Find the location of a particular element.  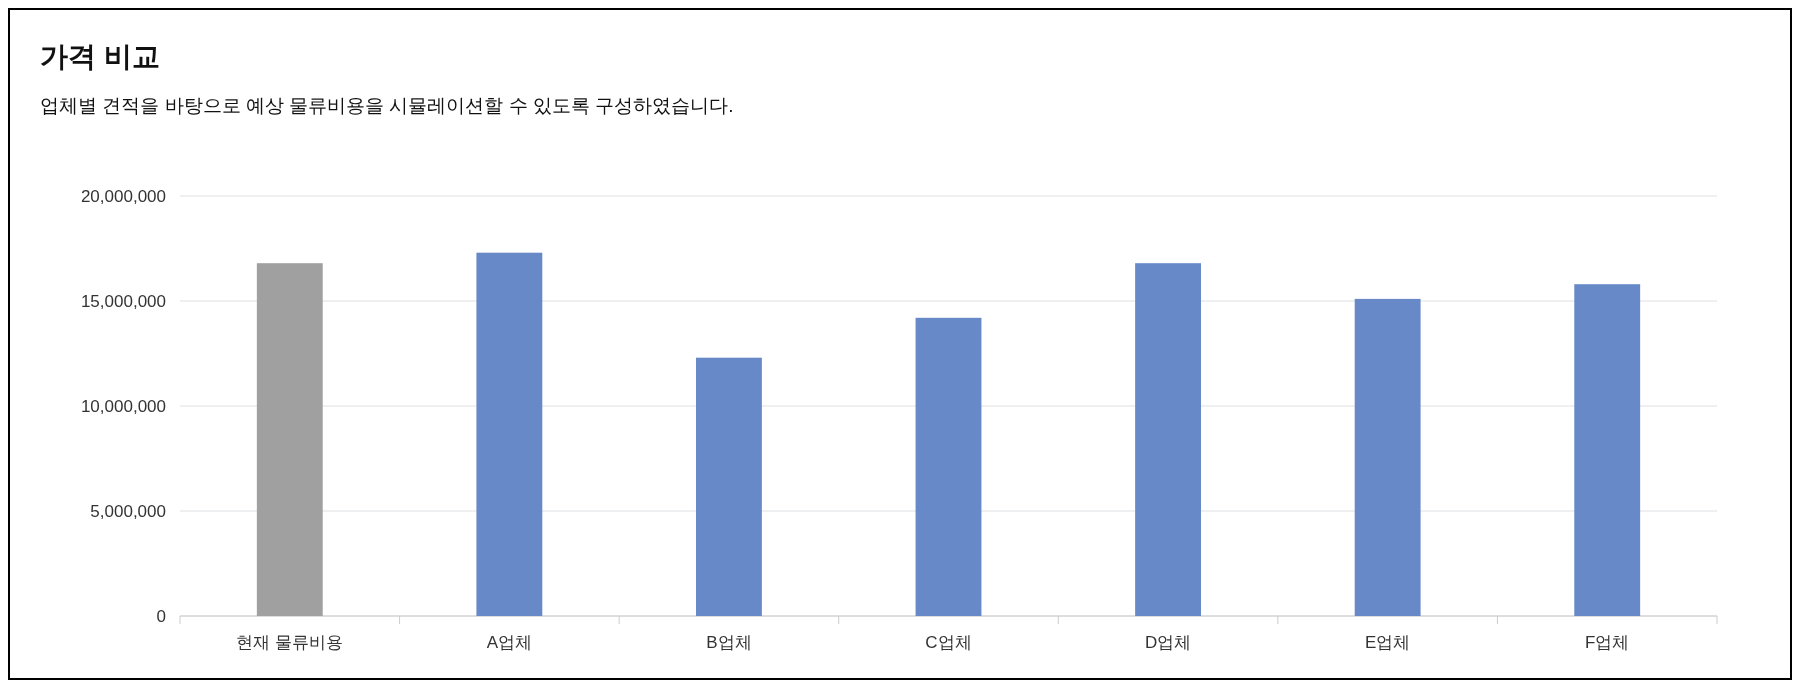

x-tick-label: D업체 is located at coordinates (1168, 642).